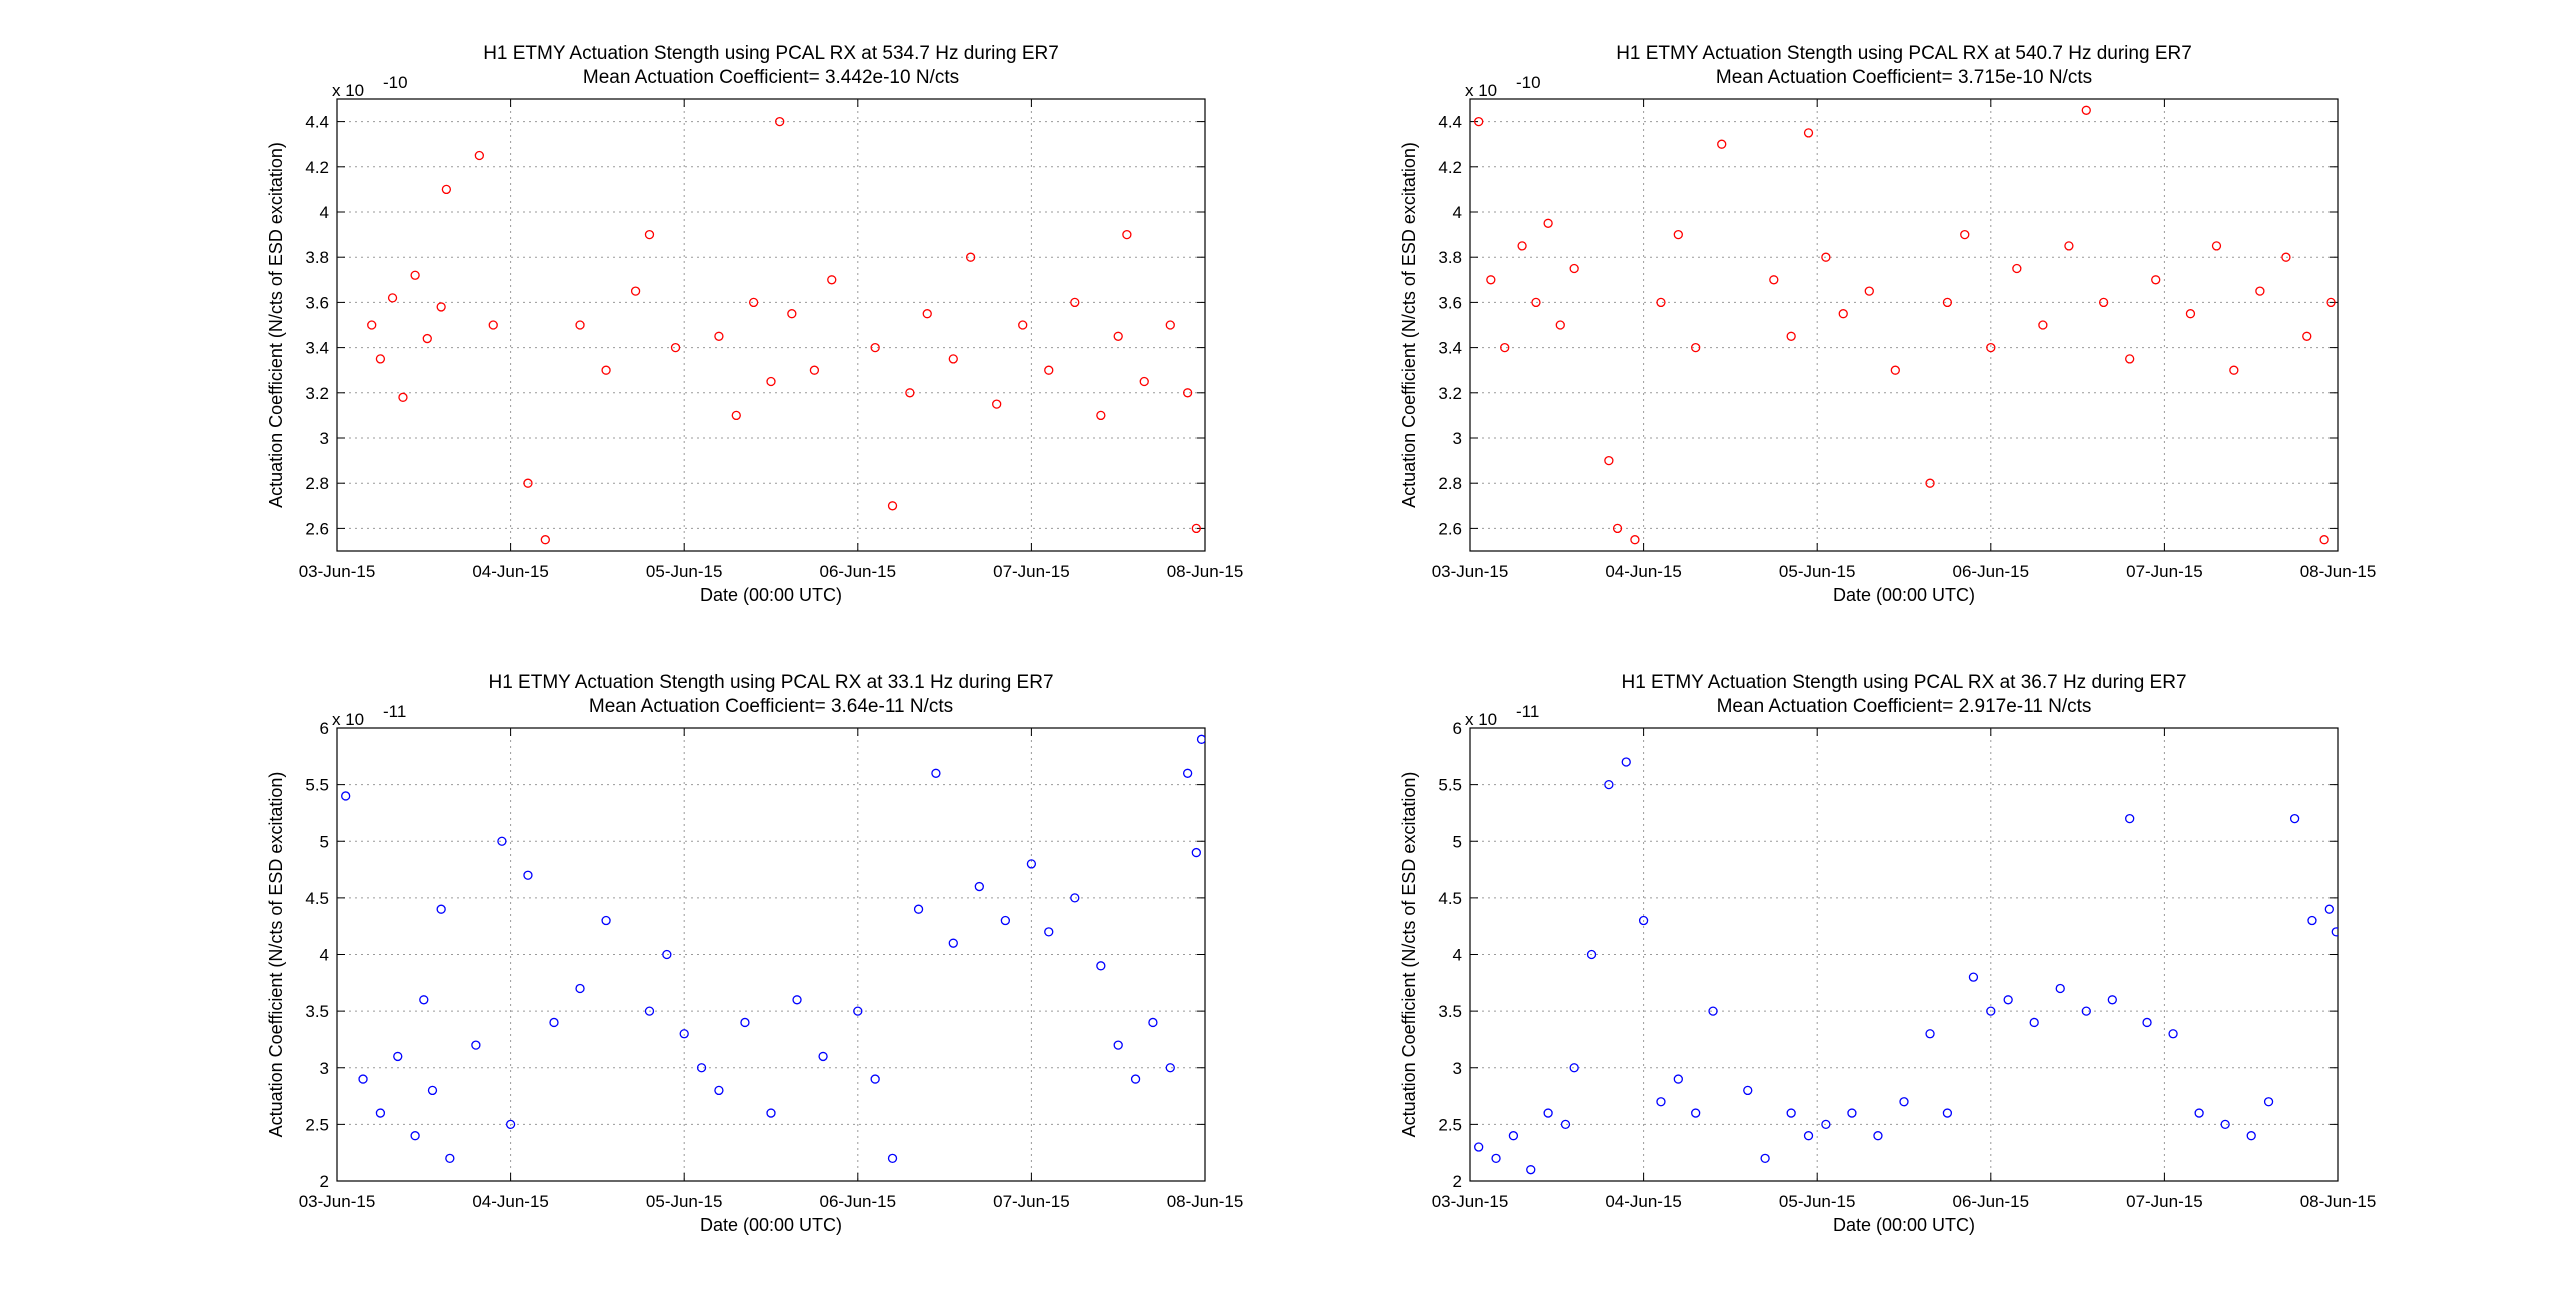 The width and height of the screenshot is (2560, 1309). What do you see at coordinates (317, 1124) in the screenshot?
I see `y-tick-label: 2.5` at bounding box center [317, 1124].